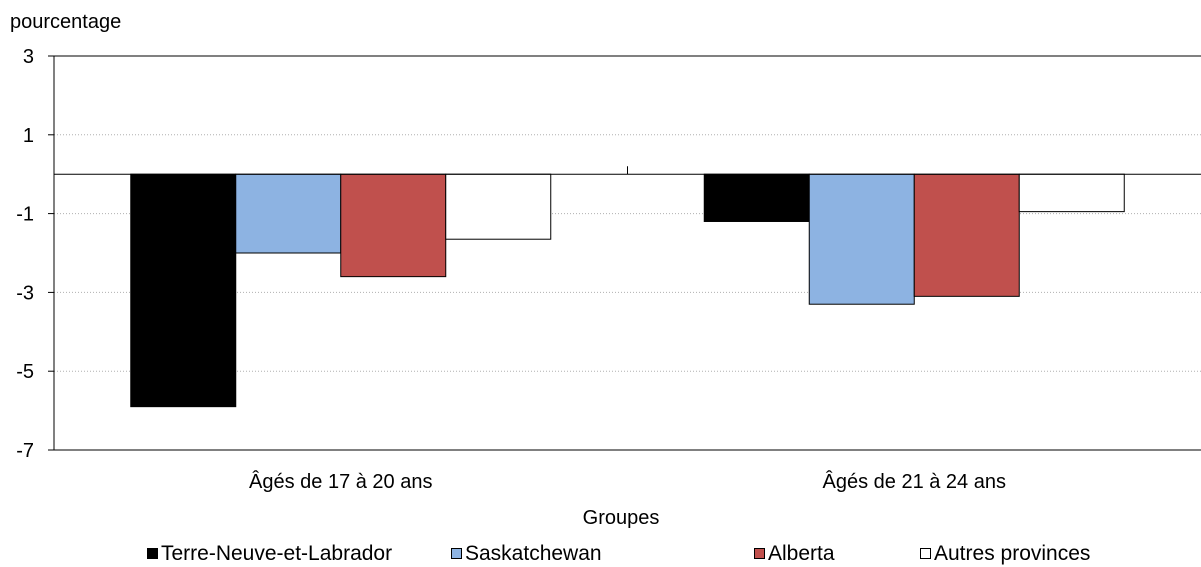 The width and height of the screenshot is (1201, 567). I want to click on legend-item: Autres provinces, so click(1005, 553).